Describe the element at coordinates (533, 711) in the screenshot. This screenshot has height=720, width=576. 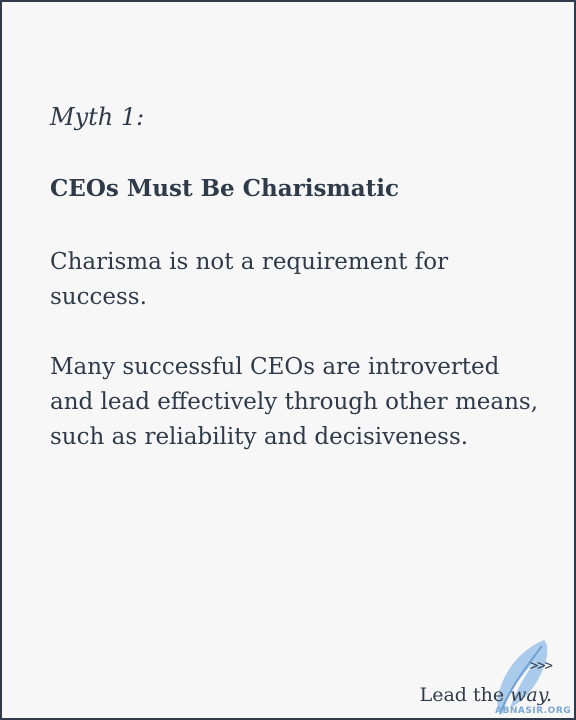
I see `watermark-text: ABNASIR.ORG` at that location.